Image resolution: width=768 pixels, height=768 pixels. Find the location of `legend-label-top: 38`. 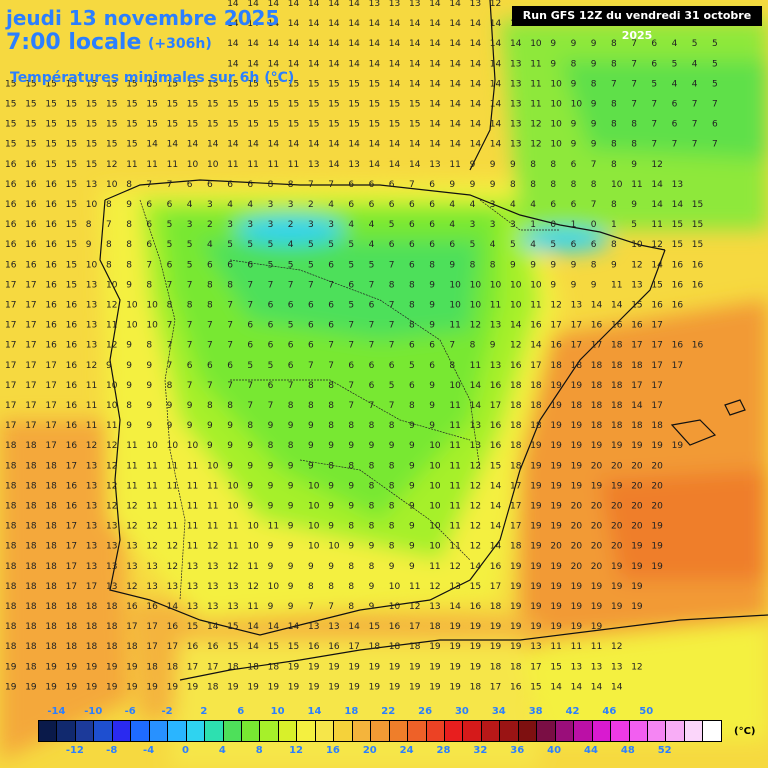

legend-label-top: 38 is located at coordinates (535, 711).